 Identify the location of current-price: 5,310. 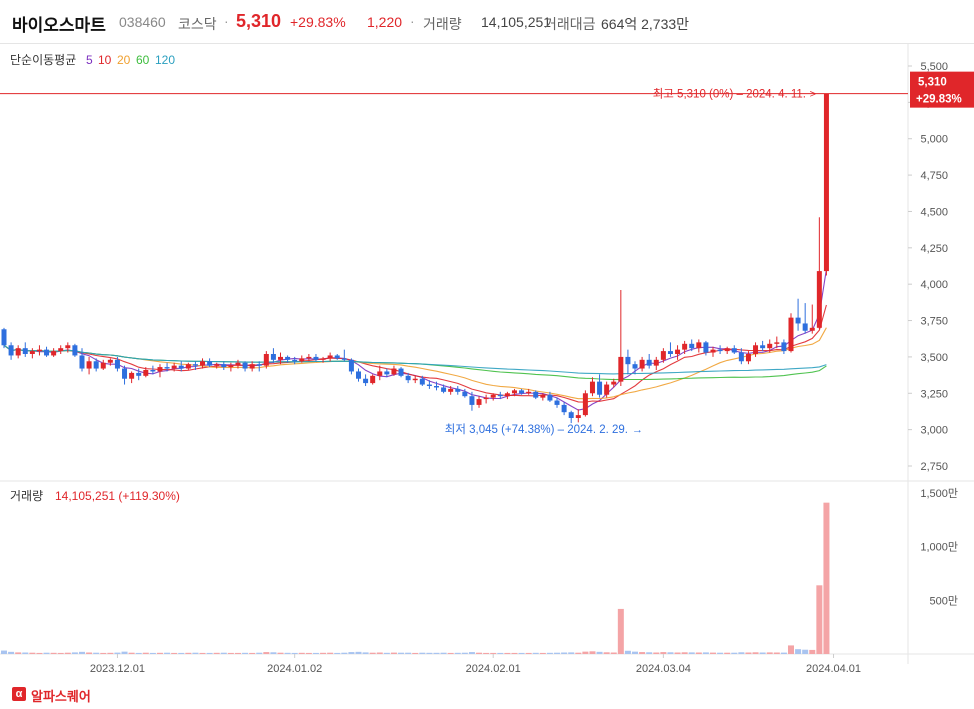
(259, 21).